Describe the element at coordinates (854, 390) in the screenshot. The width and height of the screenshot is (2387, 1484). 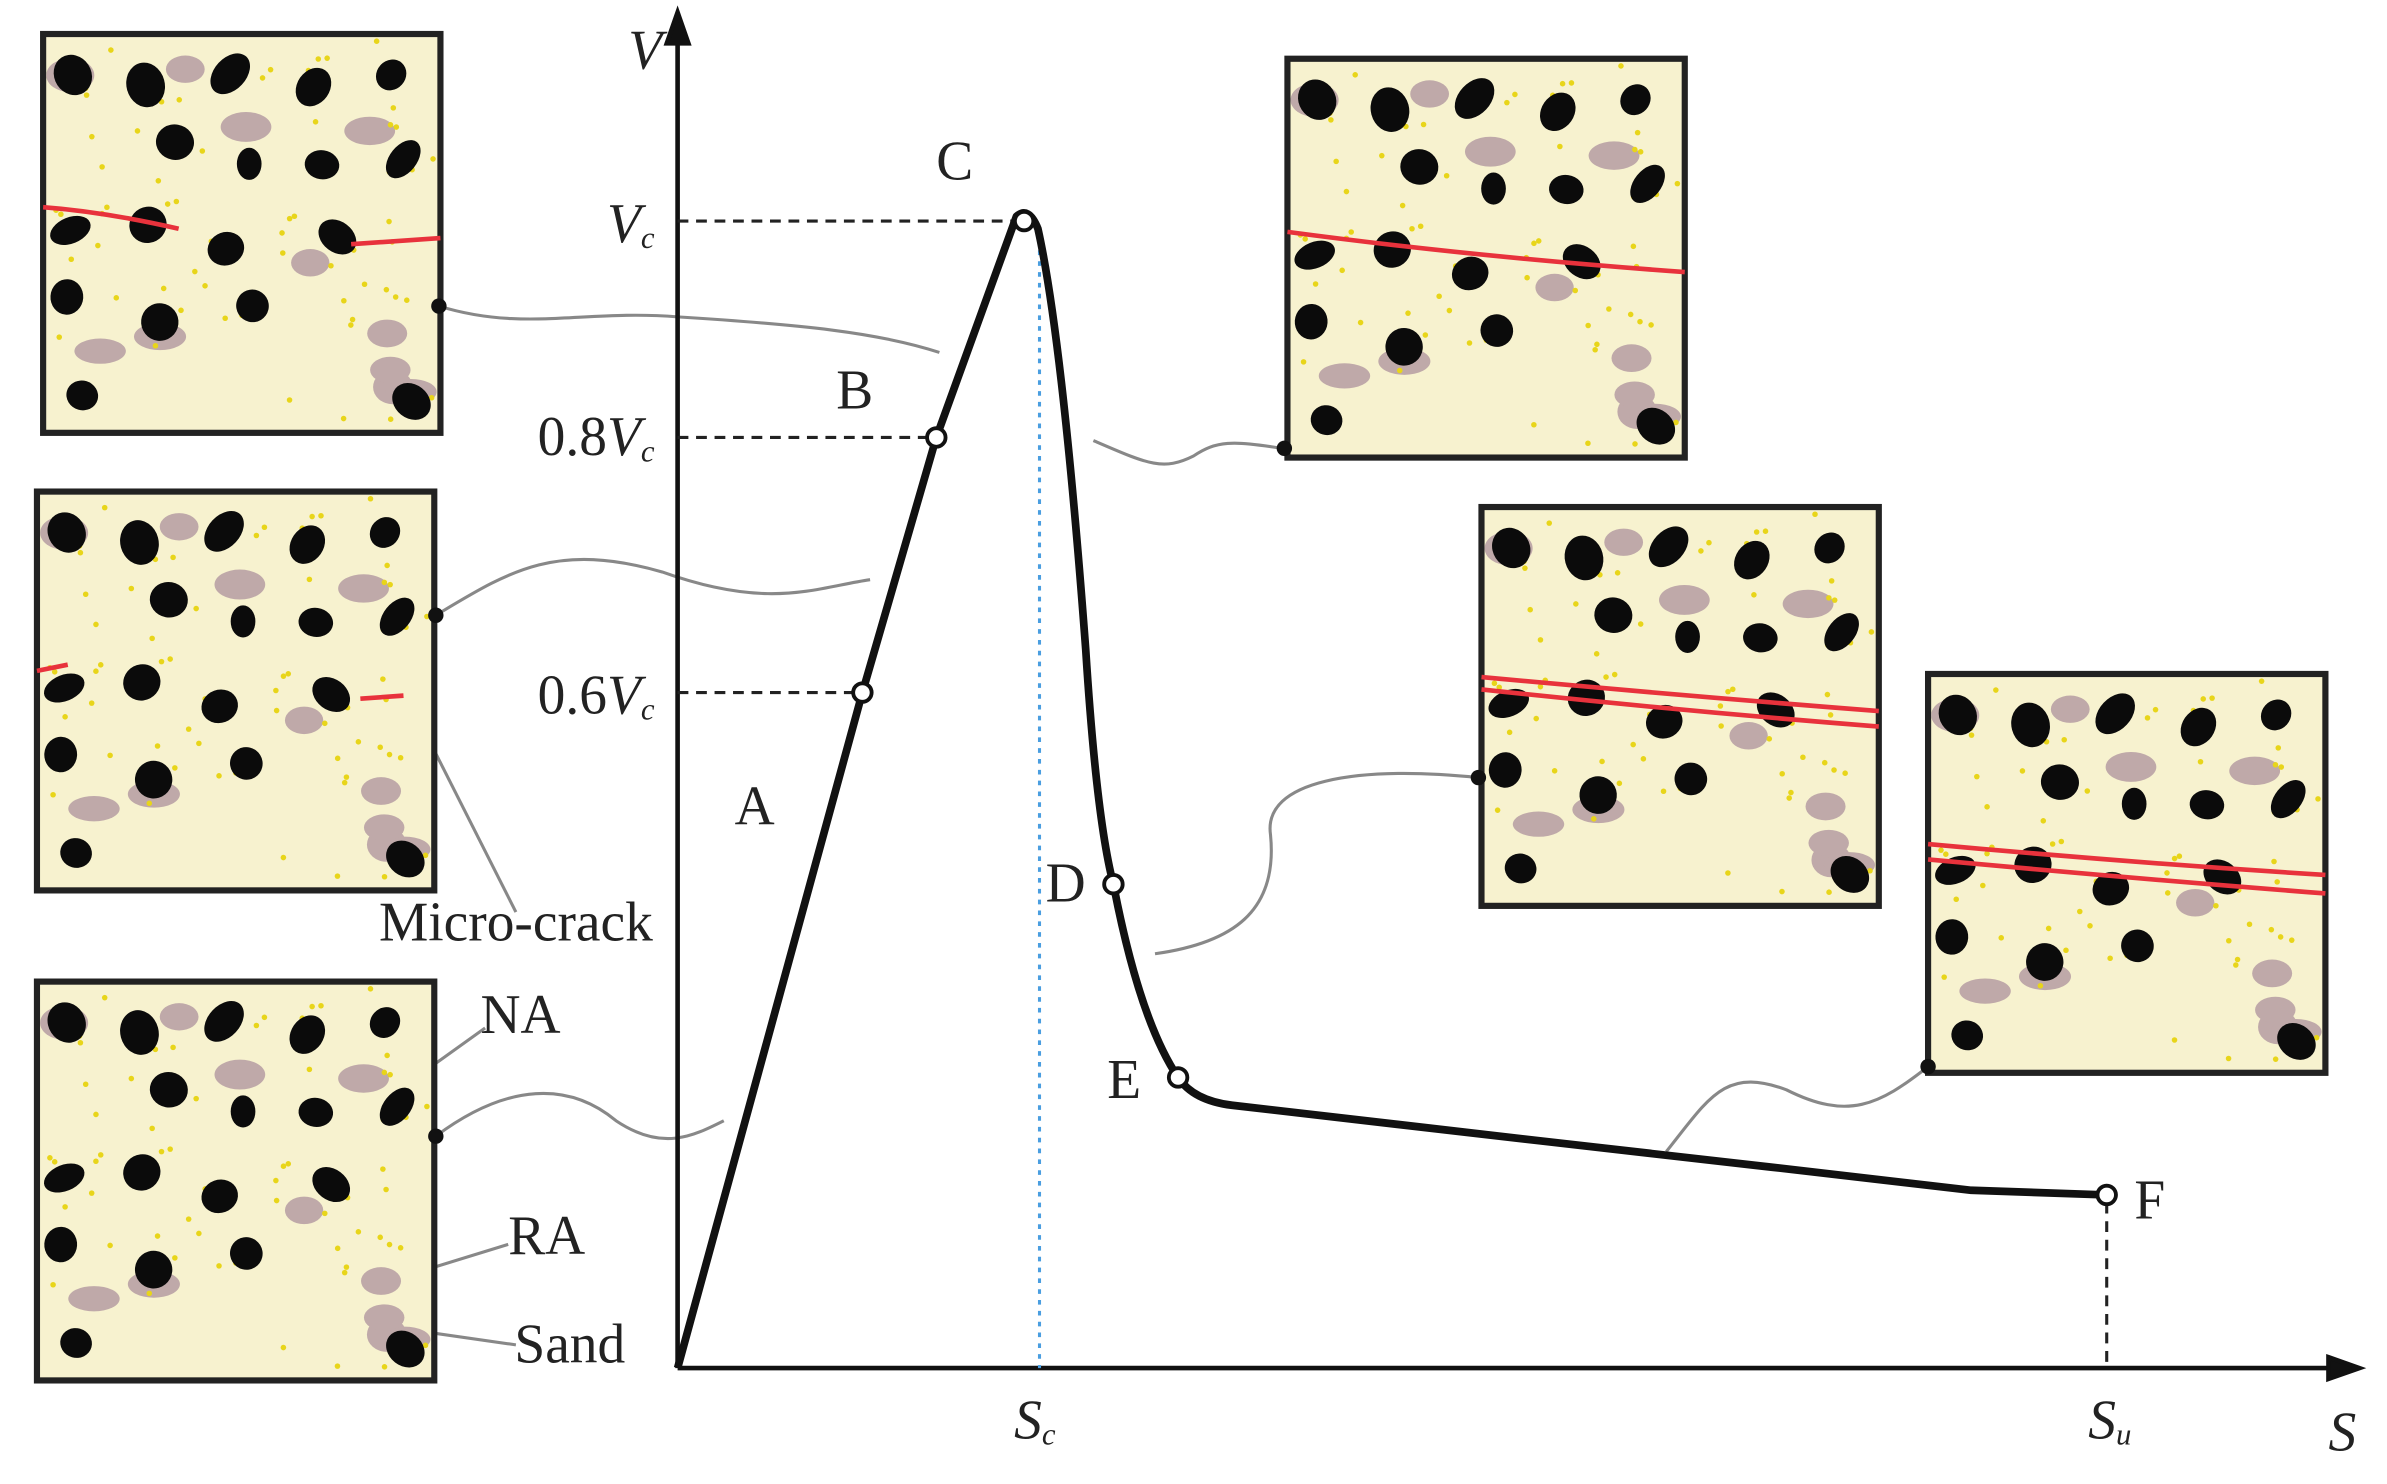
I see `point-label: B` at that location.